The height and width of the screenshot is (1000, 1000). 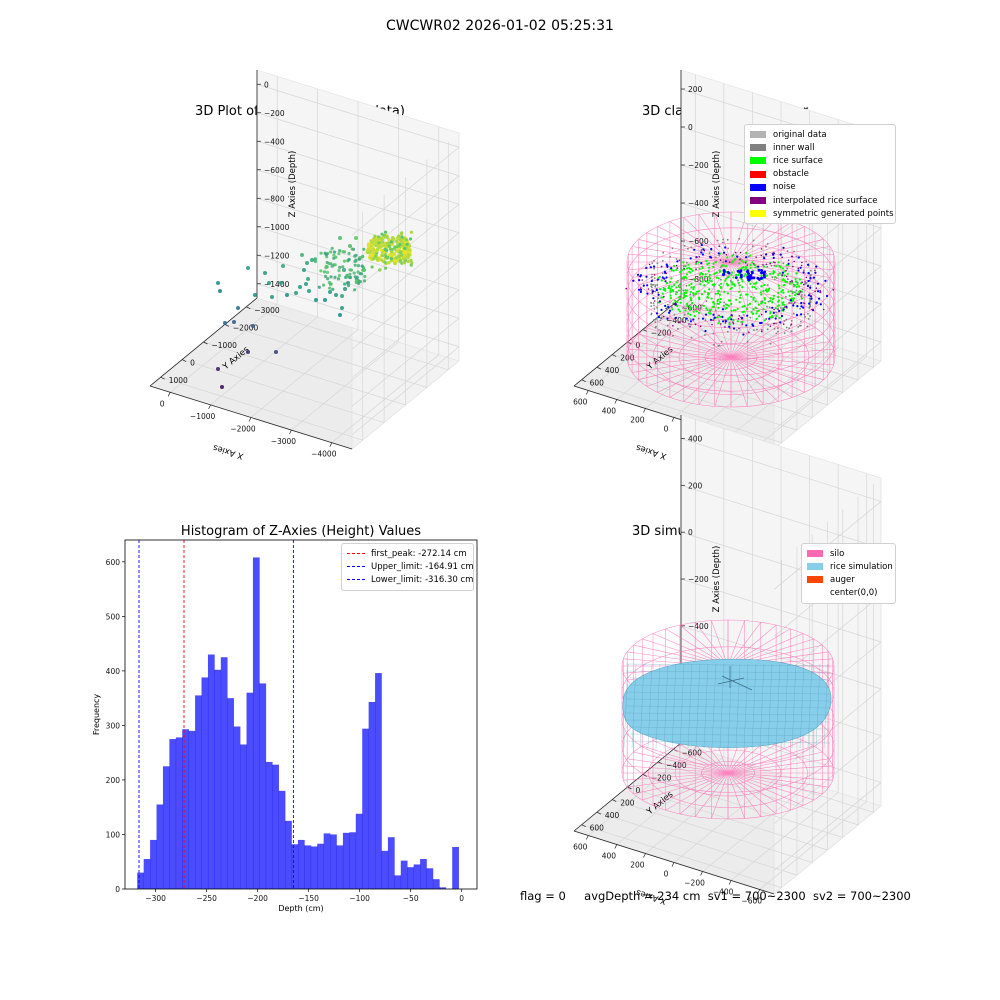 I want to click on sim-x-tick: 200, so click(x=637, y=865).